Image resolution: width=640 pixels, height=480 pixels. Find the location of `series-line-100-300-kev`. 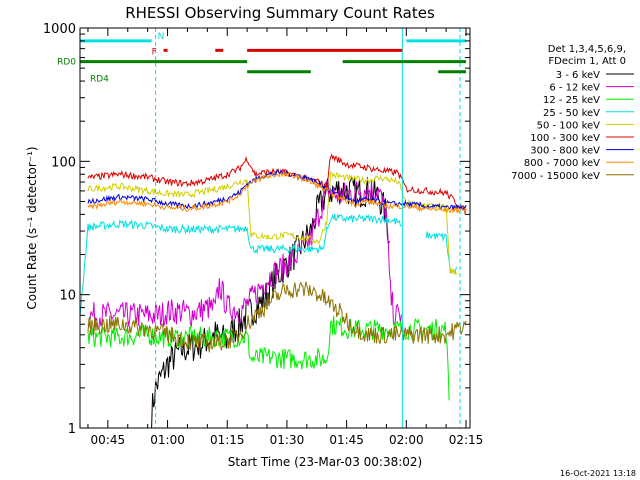

series-line-100-300-kev is located at coordinates (277, 183).